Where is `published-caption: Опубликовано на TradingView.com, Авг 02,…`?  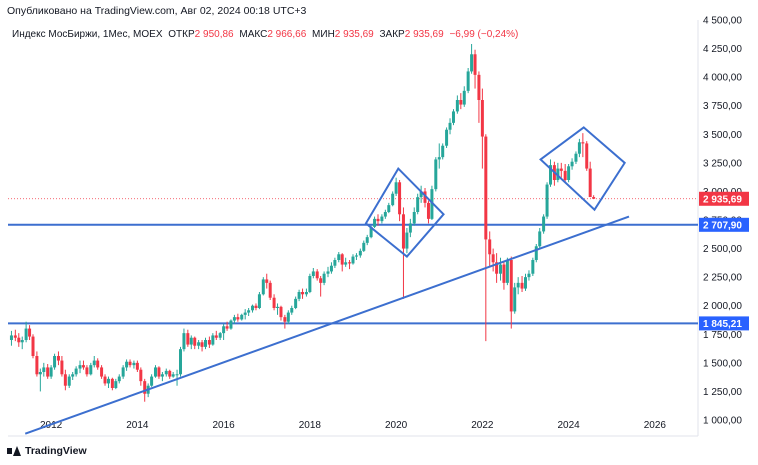
published-caption: Опубликовано на TradingView.com, Авг 02,… is located at coordinates (157, 11).